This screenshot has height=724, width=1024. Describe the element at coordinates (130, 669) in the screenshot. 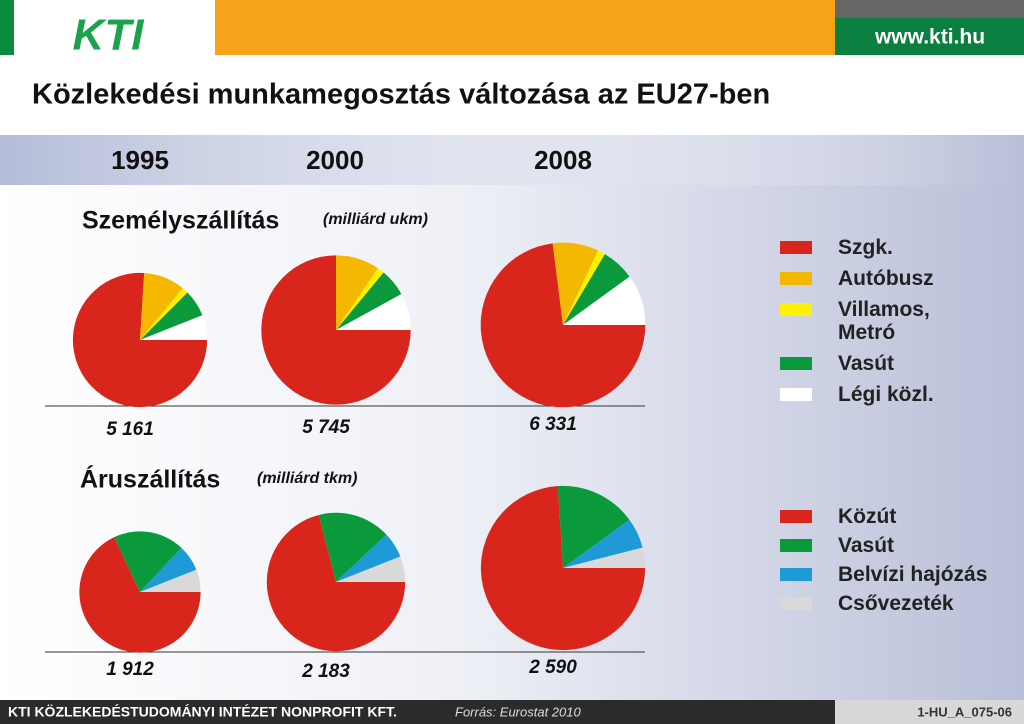

I see `total-label: 1 912` at that location.